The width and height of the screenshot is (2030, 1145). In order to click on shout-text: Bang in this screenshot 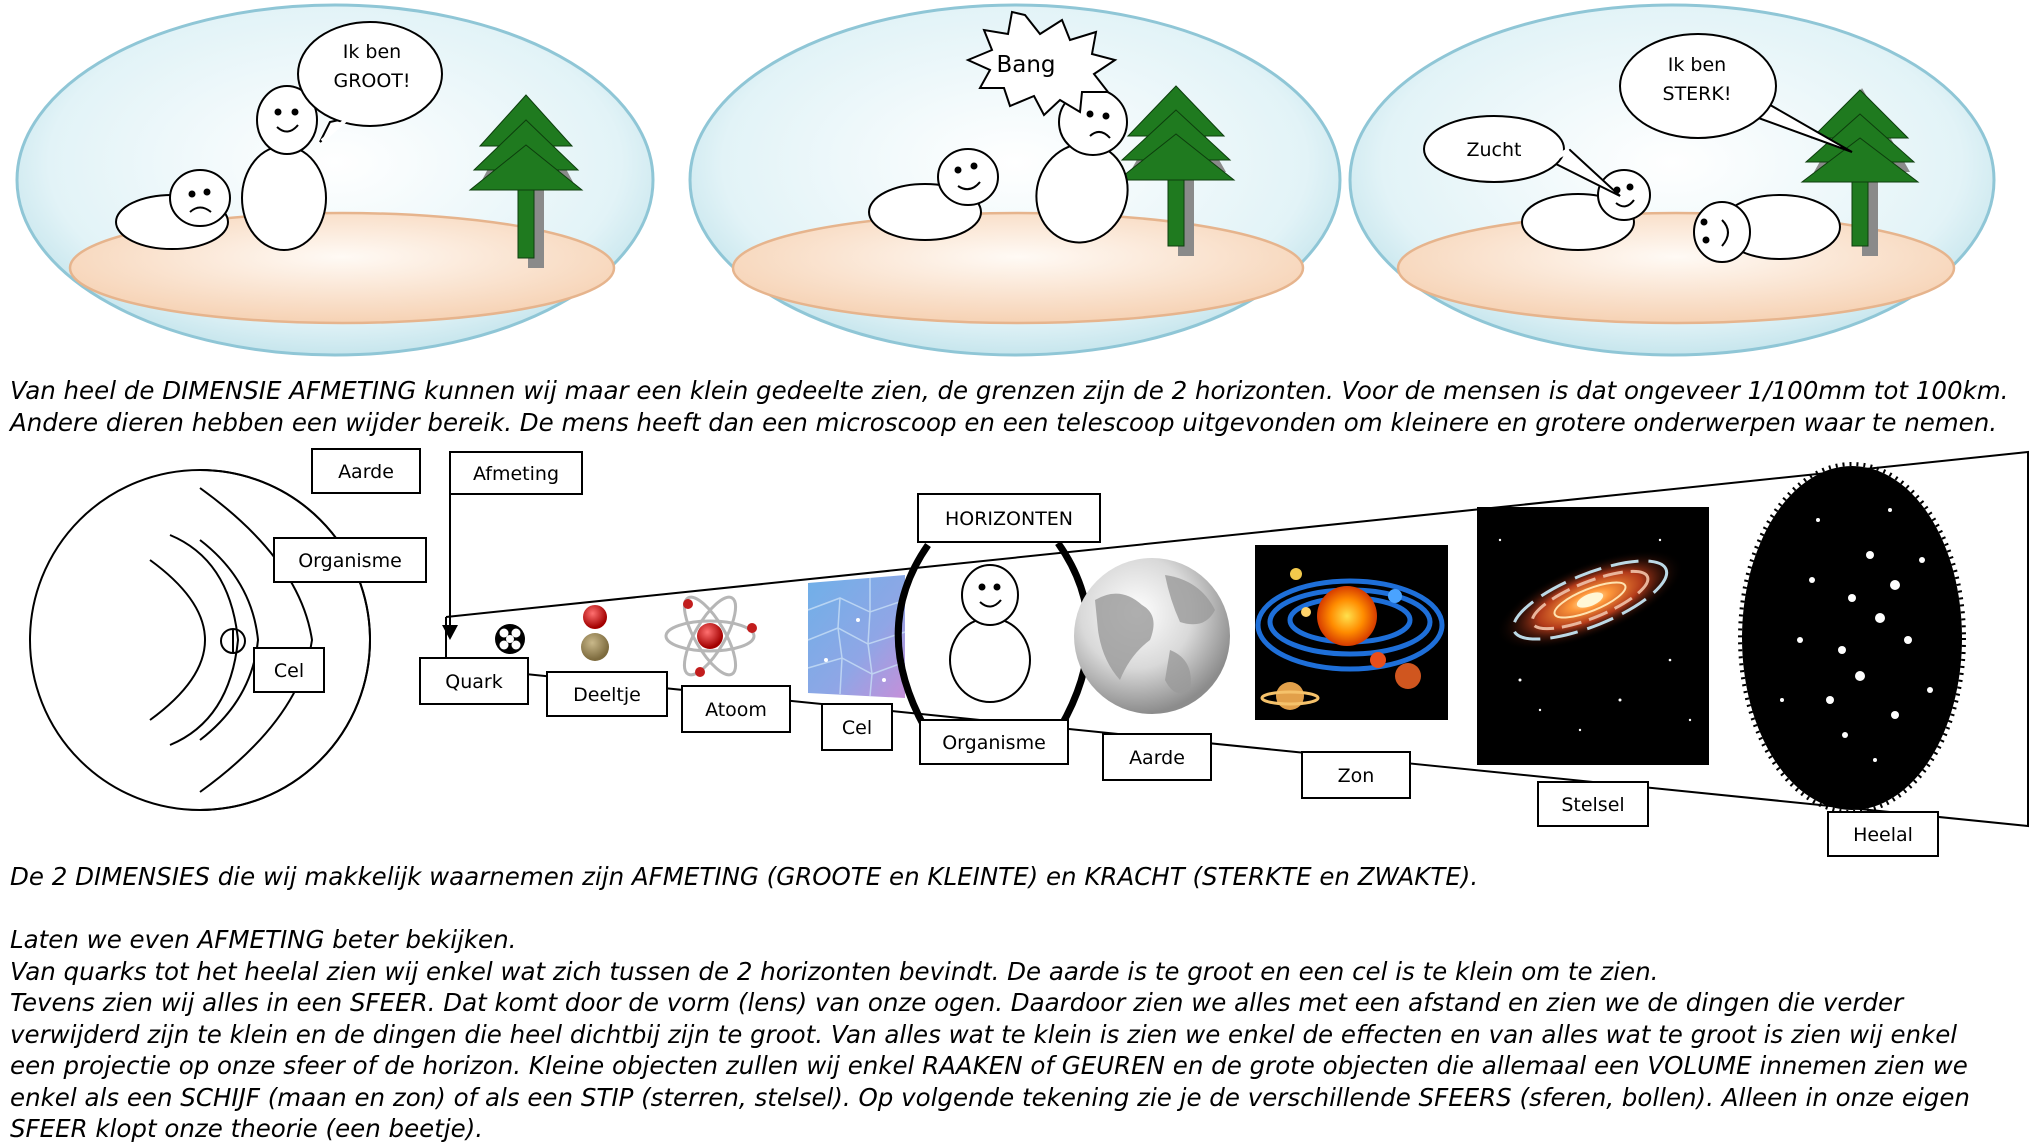, I will do `click(1025, 65)`.